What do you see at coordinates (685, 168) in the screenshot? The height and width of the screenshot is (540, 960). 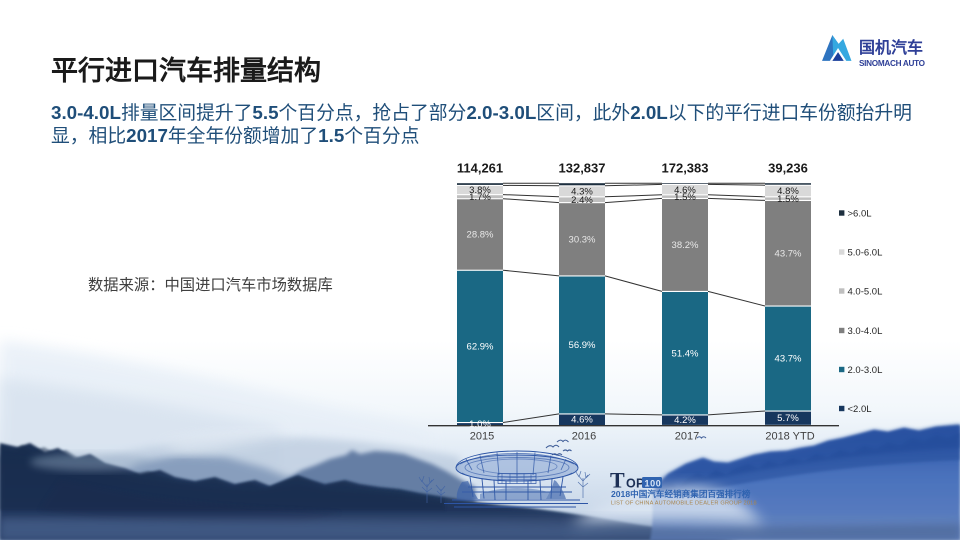 I see `svg-text: 172,383` at bounding box center [685, 168].